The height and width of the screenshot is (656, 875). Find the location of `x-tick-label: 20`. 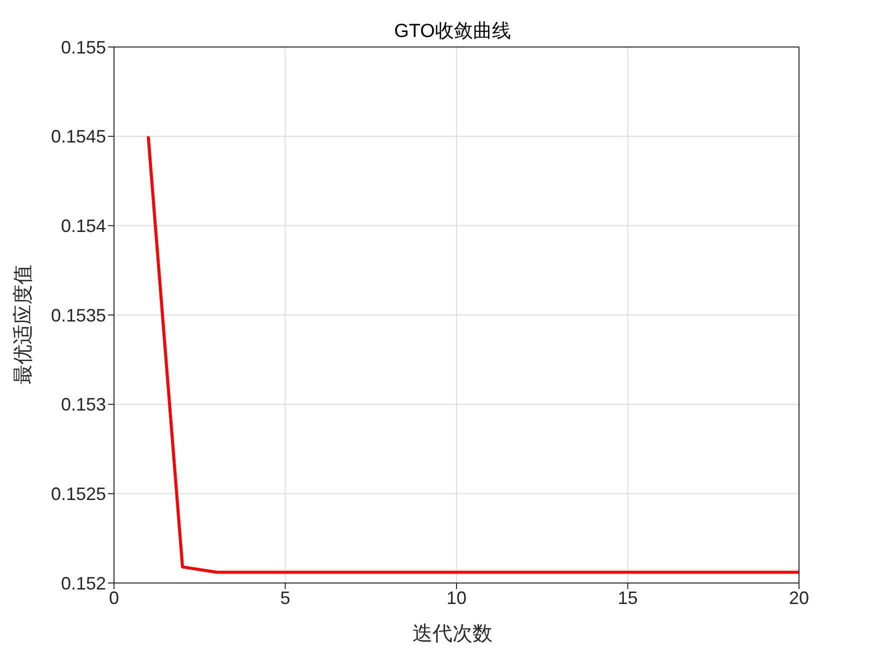

x-tick-label: 20 is located at coordinates (799, 598).